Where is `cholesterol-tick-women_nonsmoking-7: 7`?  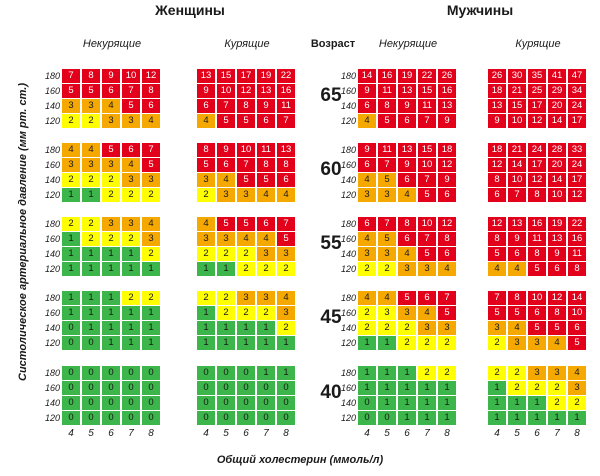 cholesterol-tick-women_nonsmoking-7: 7 is located at coordinates (131, 433).